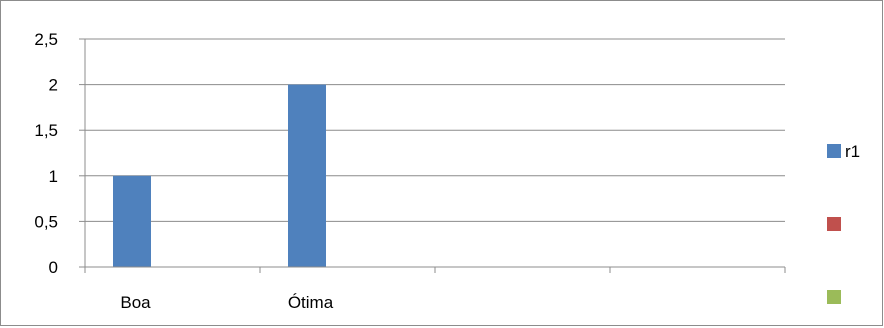  What do you see at coordinates (226, 302) in the screenshot?
I see `x-tick-labels: Boa Ótima` at bounding box center [226, 302].